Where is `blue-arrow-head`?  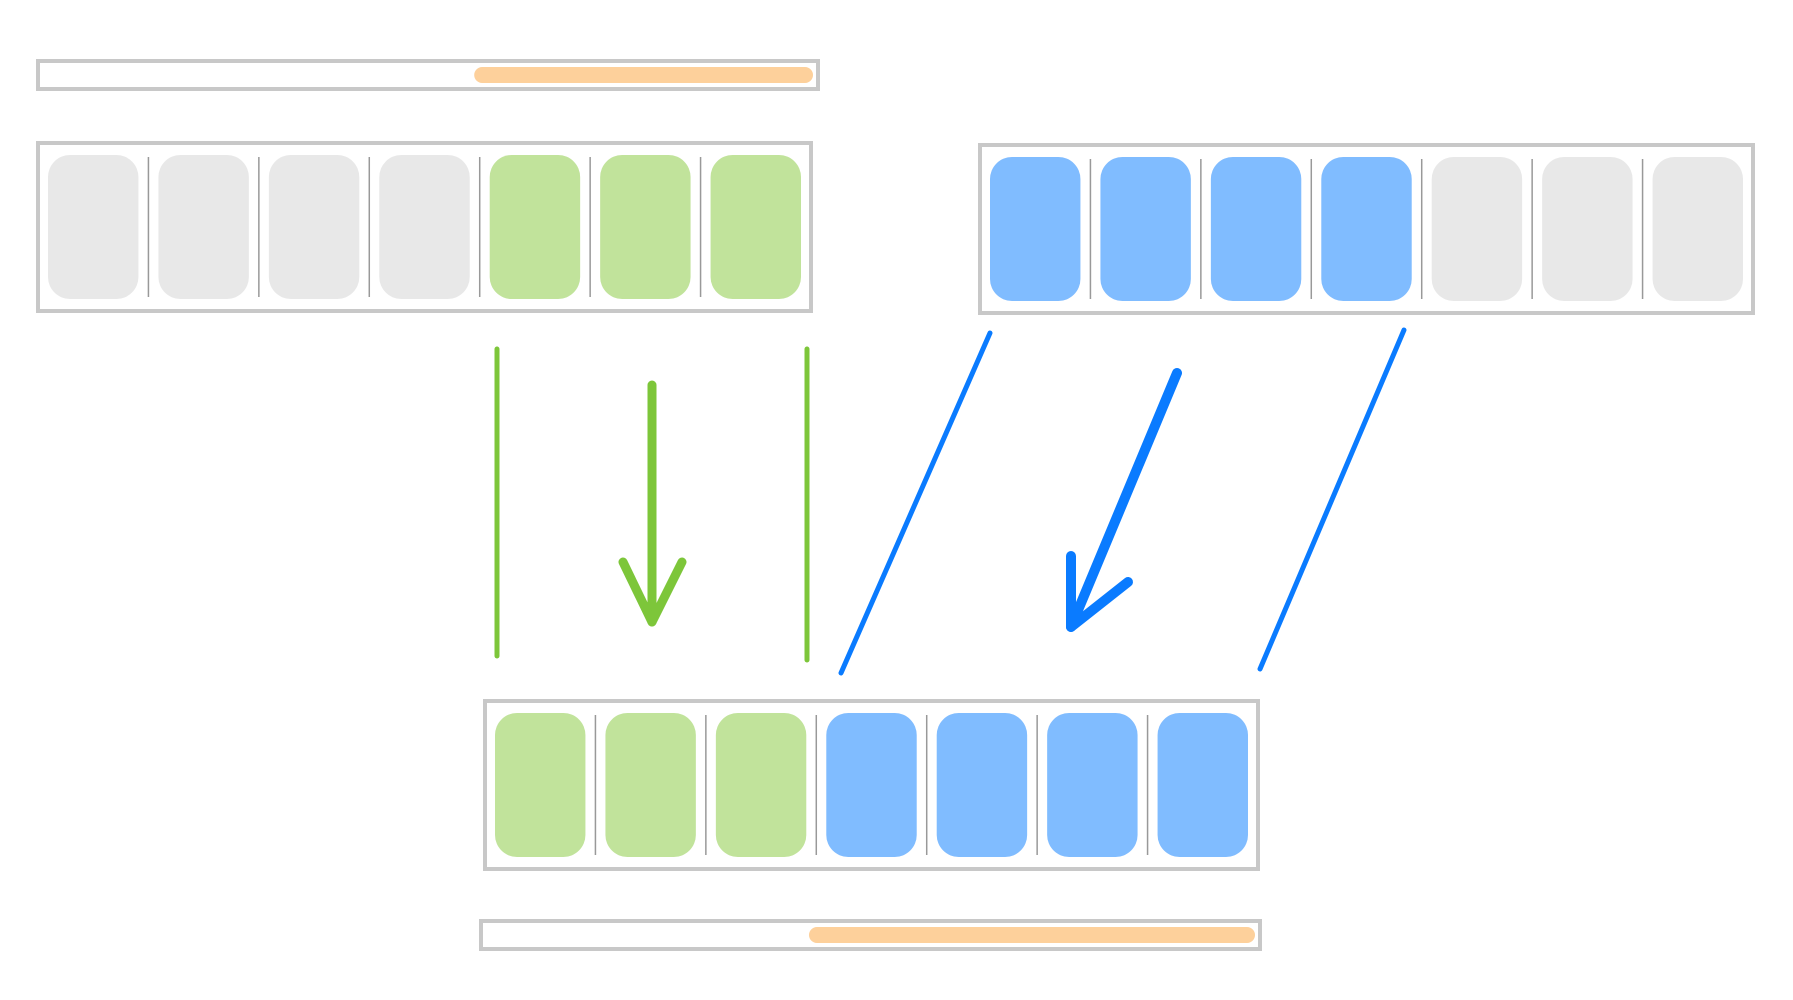 blue-arrow-head is located at coordinates (1099, 591).